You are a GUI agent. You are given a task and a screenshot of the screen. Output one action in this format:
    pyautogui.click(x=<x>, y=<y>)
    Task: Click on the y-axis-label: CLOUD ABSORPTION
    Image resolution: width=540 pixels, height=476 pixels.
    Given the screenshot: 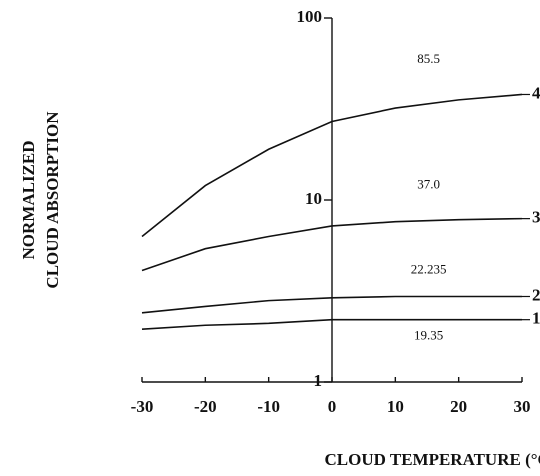 What is the action you would take?
    pyautogui.click(x=52, y=200)
    